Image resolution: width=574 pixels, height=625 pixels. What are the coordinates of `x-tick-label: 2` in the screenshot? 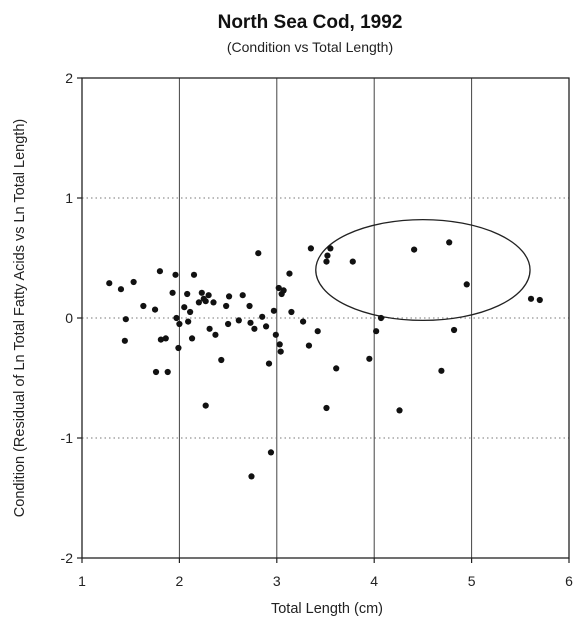 It's located at (180, 581).